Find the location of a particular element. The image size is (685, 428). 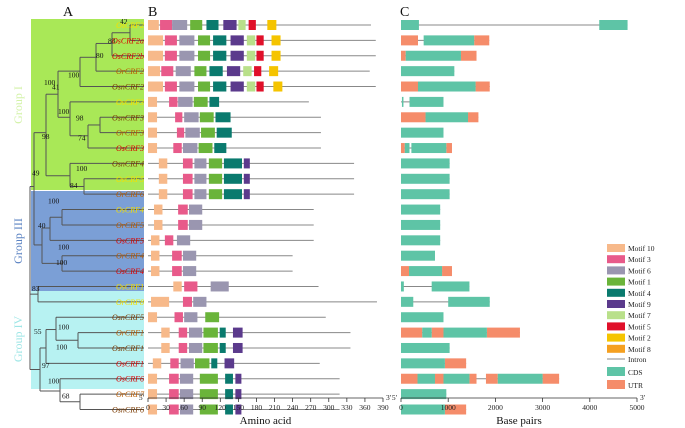

bootstrap-value: 74 is located at coordinates (82, 137).